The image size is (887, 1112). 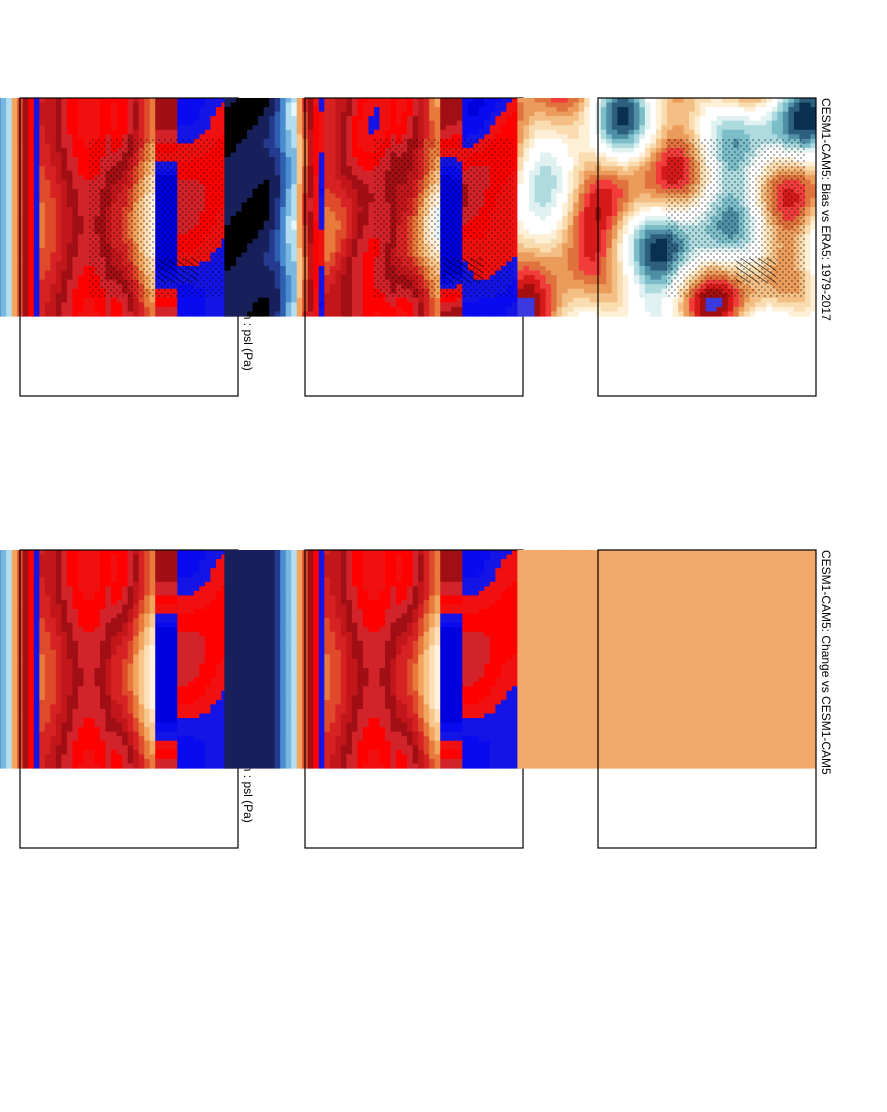 What do you see at coordinates (826, 662) in the screenshot?
I see `panel-title: CESM1-CAM5: Change vs CESM1-CAM5` at bounding box center [826, 662].